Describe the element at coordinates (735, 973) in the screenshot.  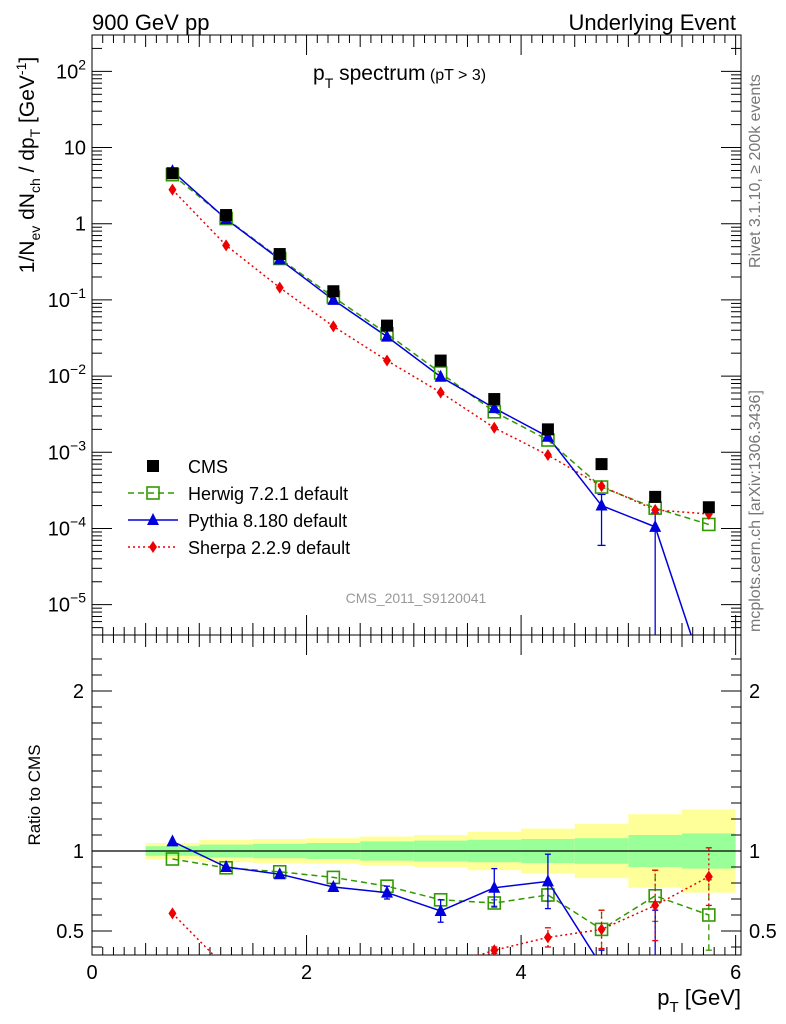
I see `x-tick-label: 6` at that location.